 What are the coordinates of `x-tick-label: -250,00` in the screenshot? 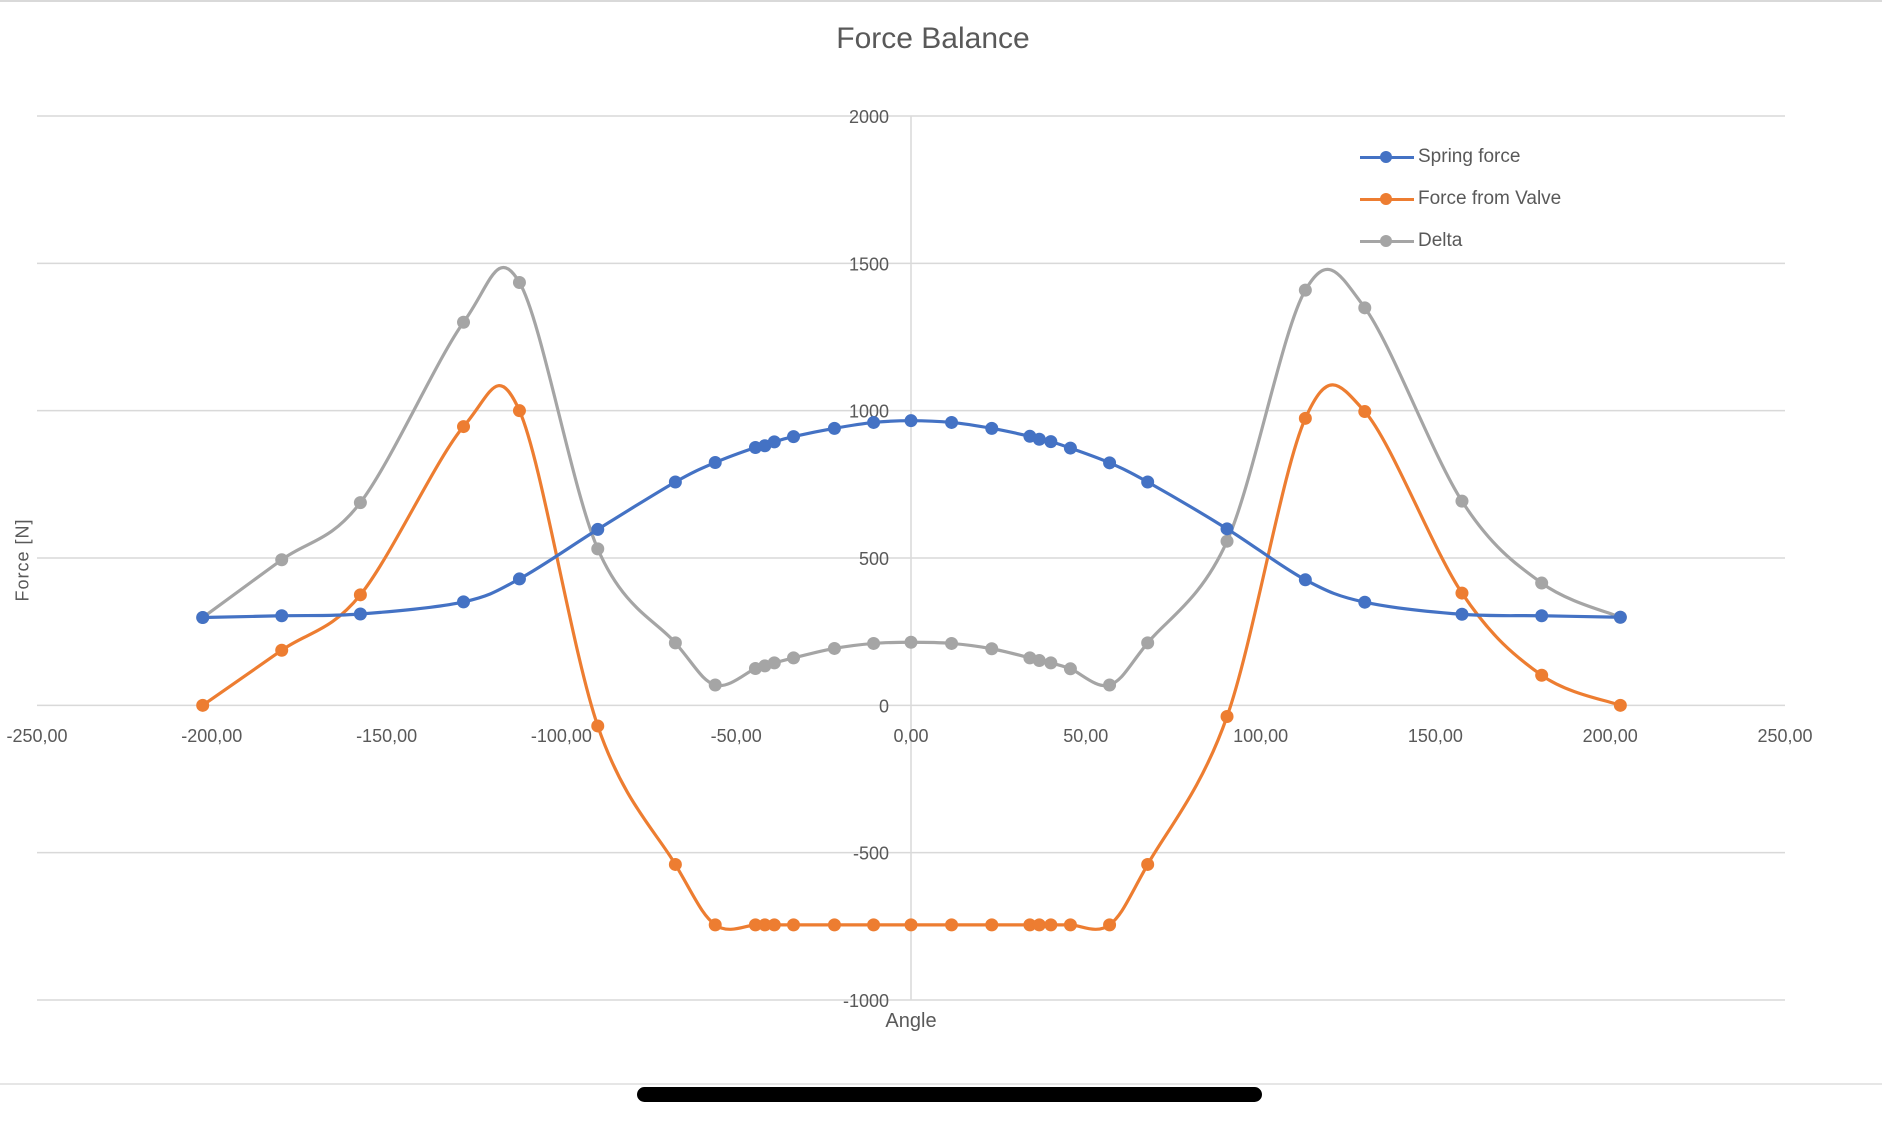 It's located at (36, 736).